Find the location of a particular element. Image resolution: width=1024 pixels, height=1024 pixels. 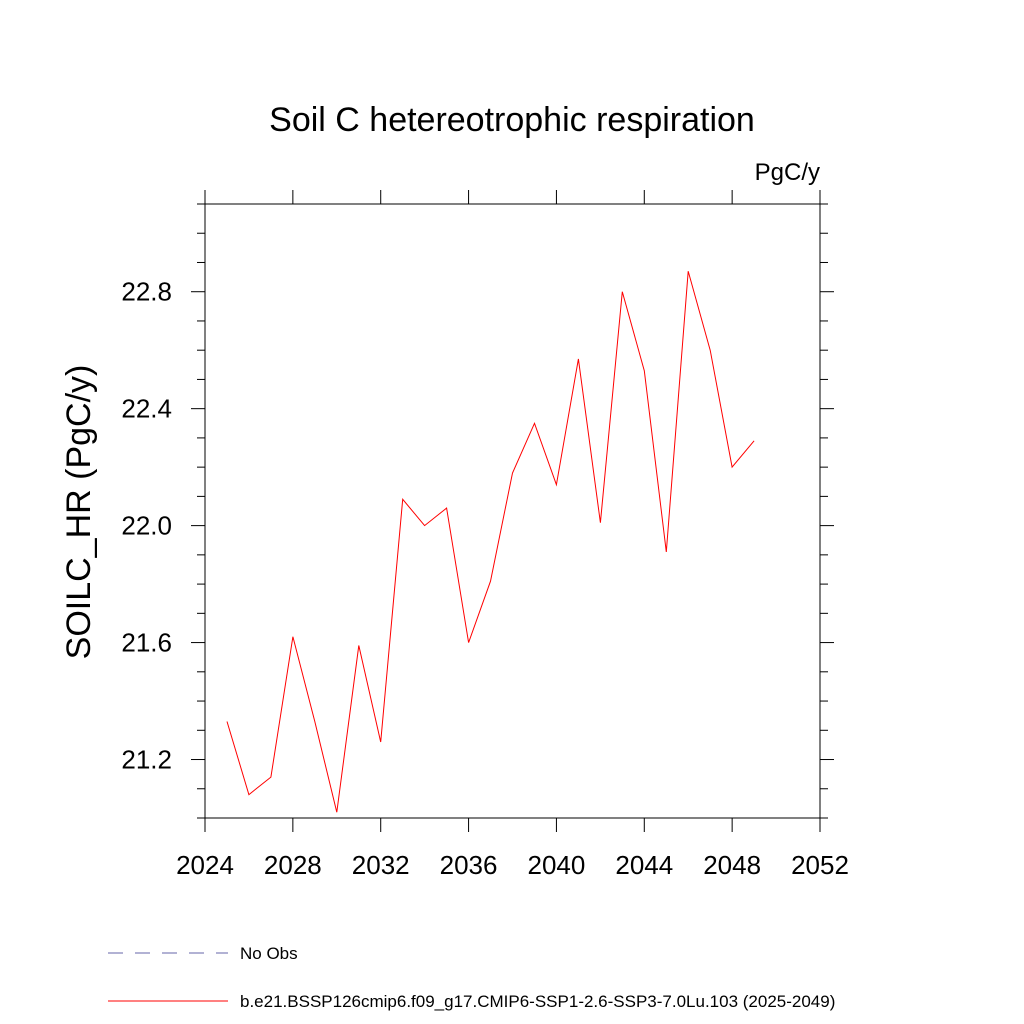

y-tick-label: 22.0 is located at coordinates (146, 526).